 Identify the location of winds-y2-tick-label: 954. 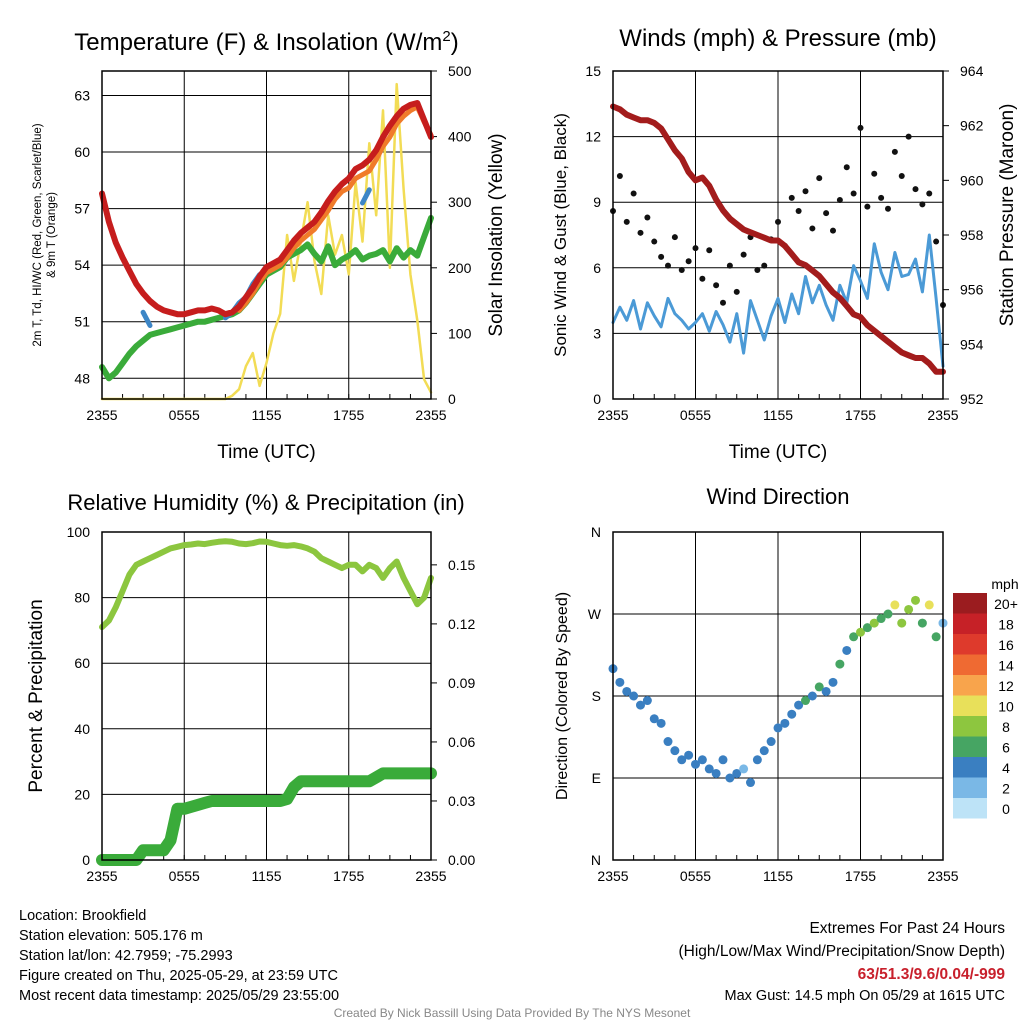
(972, 344).